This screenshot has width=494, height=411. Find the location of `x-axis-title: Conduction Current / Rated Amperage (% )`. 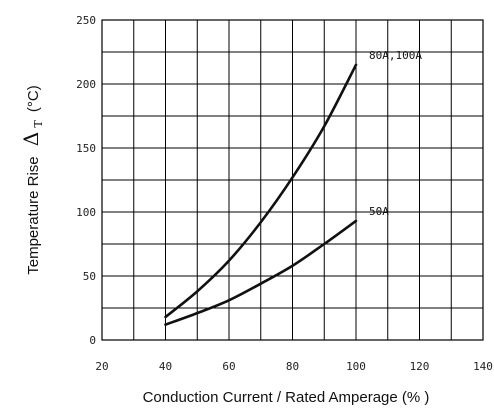

x-axis-title: Conduction Current / Rated Amperage (% ) is located at coordinates (286, 397).